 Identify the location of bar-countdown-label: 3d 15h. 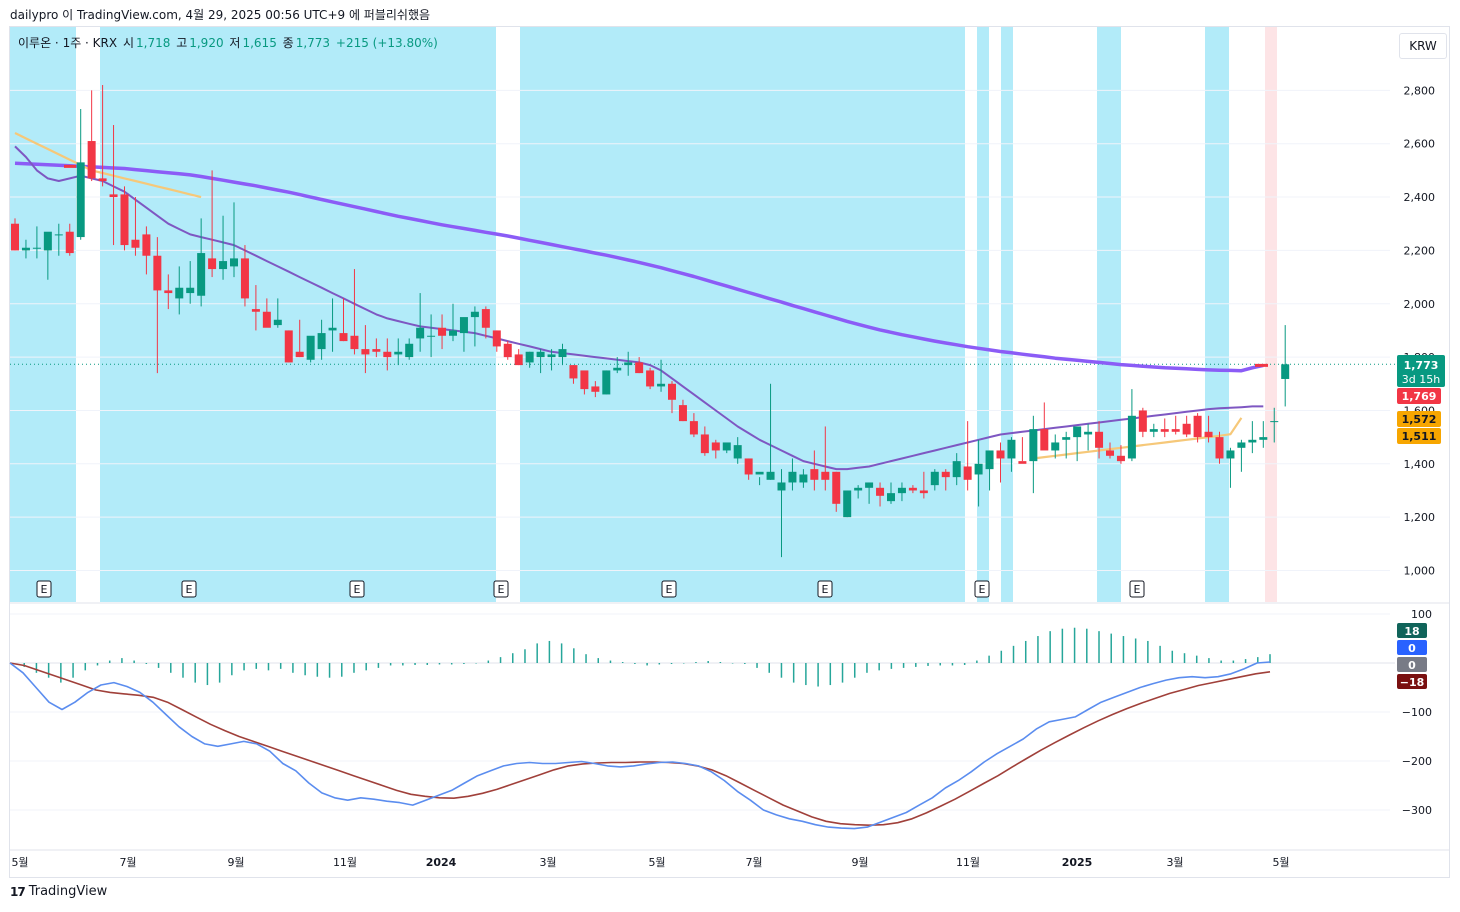
(1421, 379).